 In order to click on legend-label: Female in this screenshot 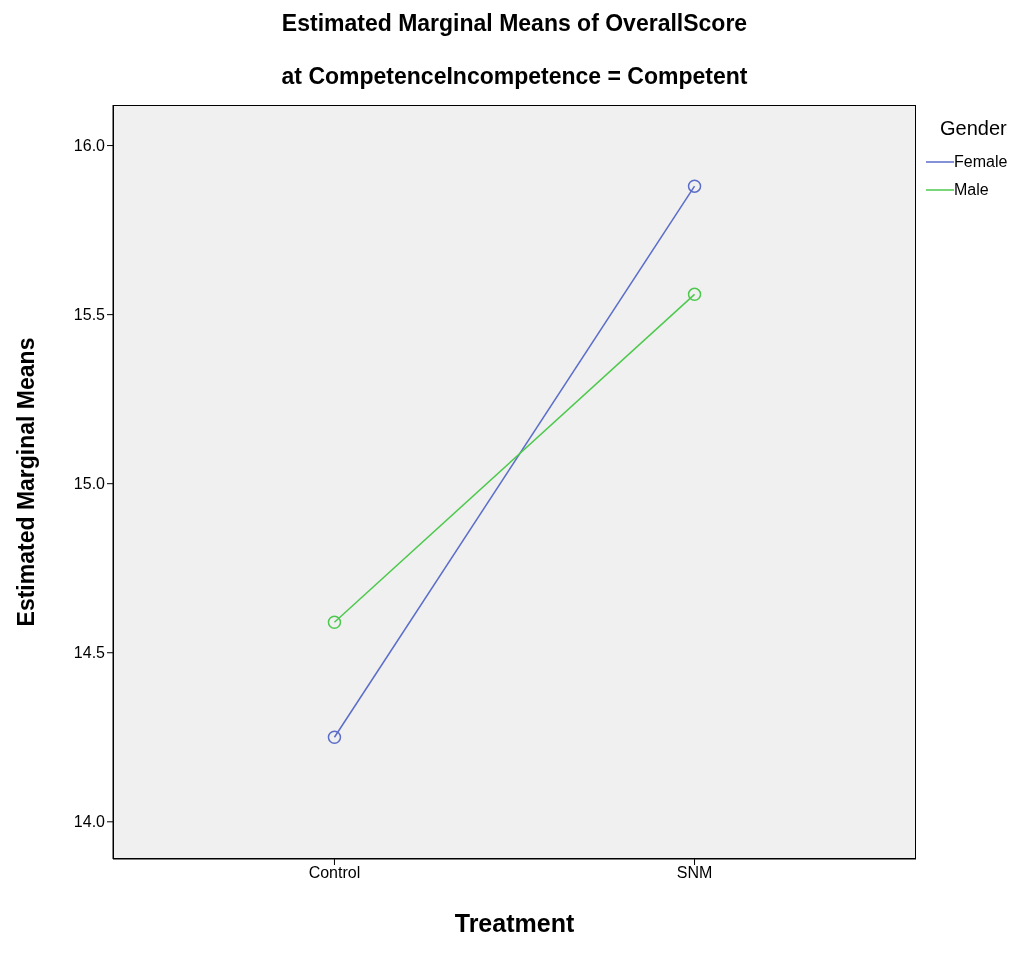, I will do `click(981, 162)`.